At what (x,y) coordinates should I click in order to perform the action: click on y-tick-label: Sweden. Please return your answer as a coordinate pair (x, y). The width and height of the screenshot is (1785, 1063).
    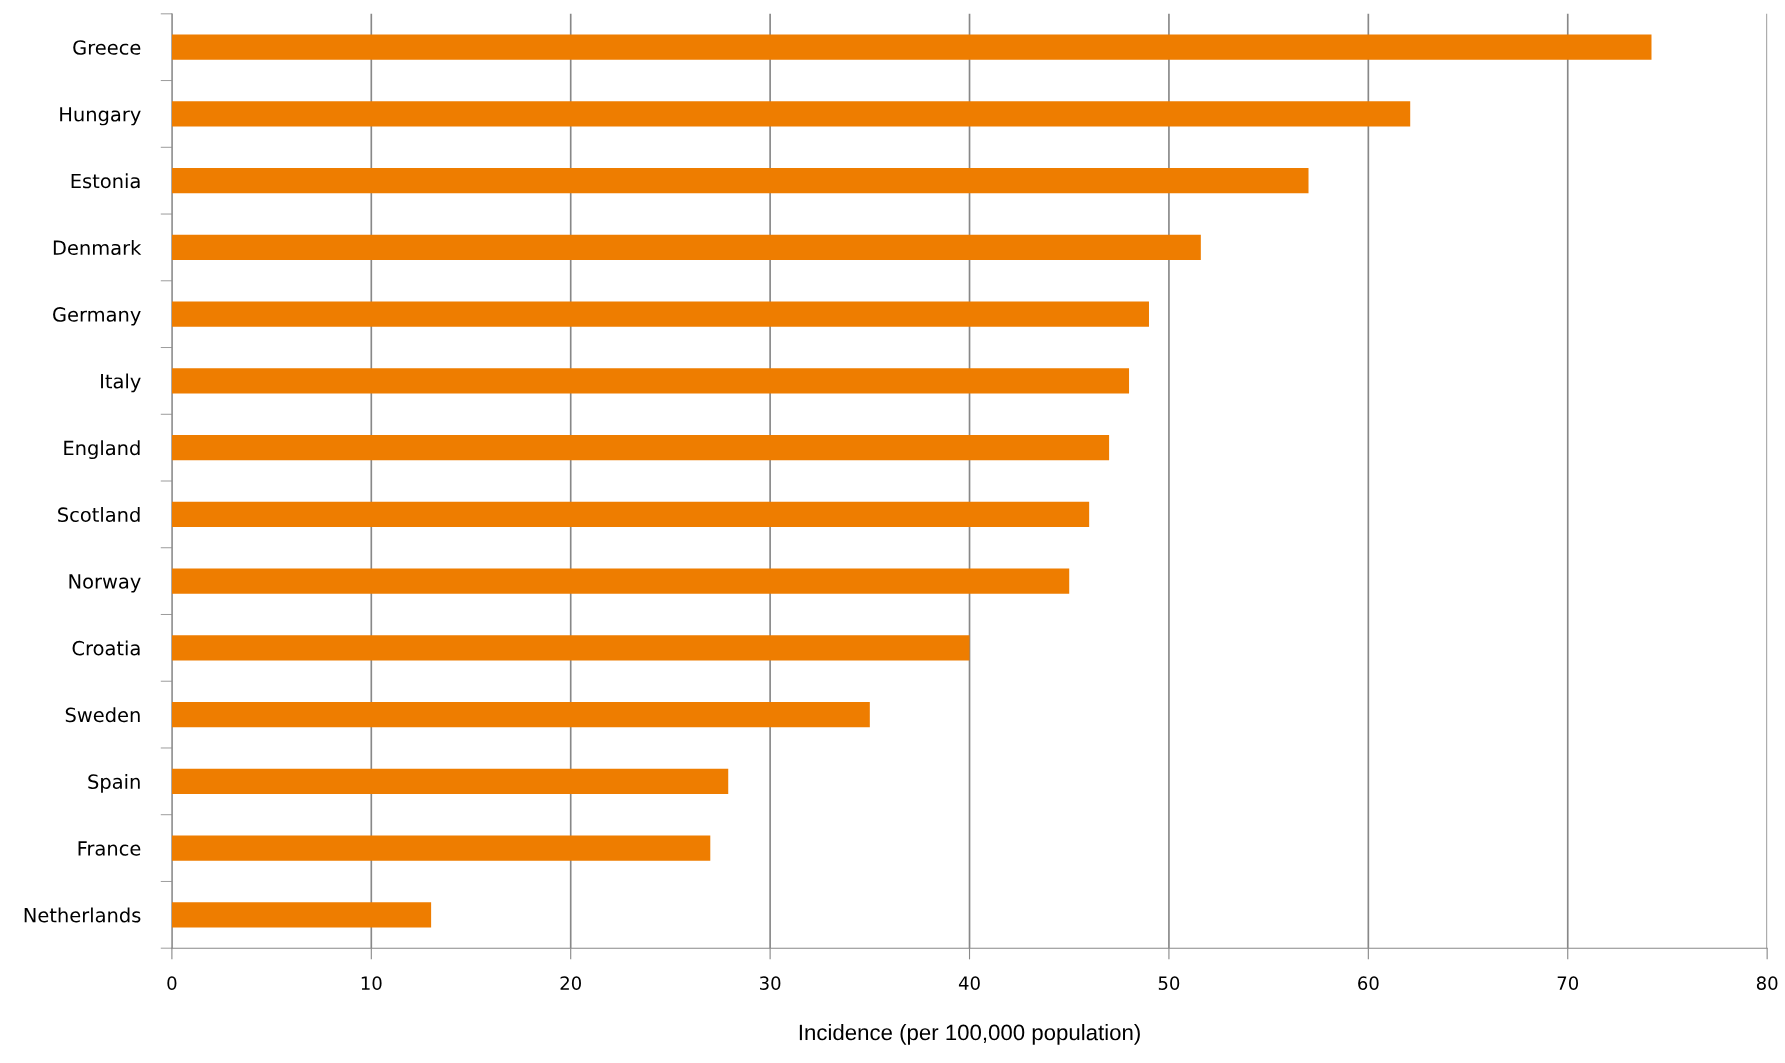
    Looking at the image, I should click on (102, 715).